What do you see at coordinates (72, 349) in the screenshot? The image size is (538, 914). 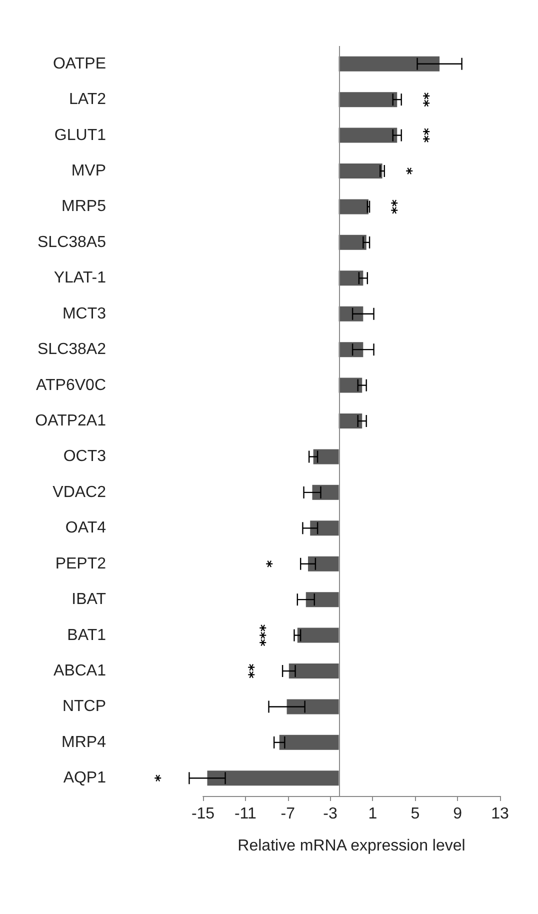 I see `y-tick-label: SLC38A2` at bounding box center [72, 349].